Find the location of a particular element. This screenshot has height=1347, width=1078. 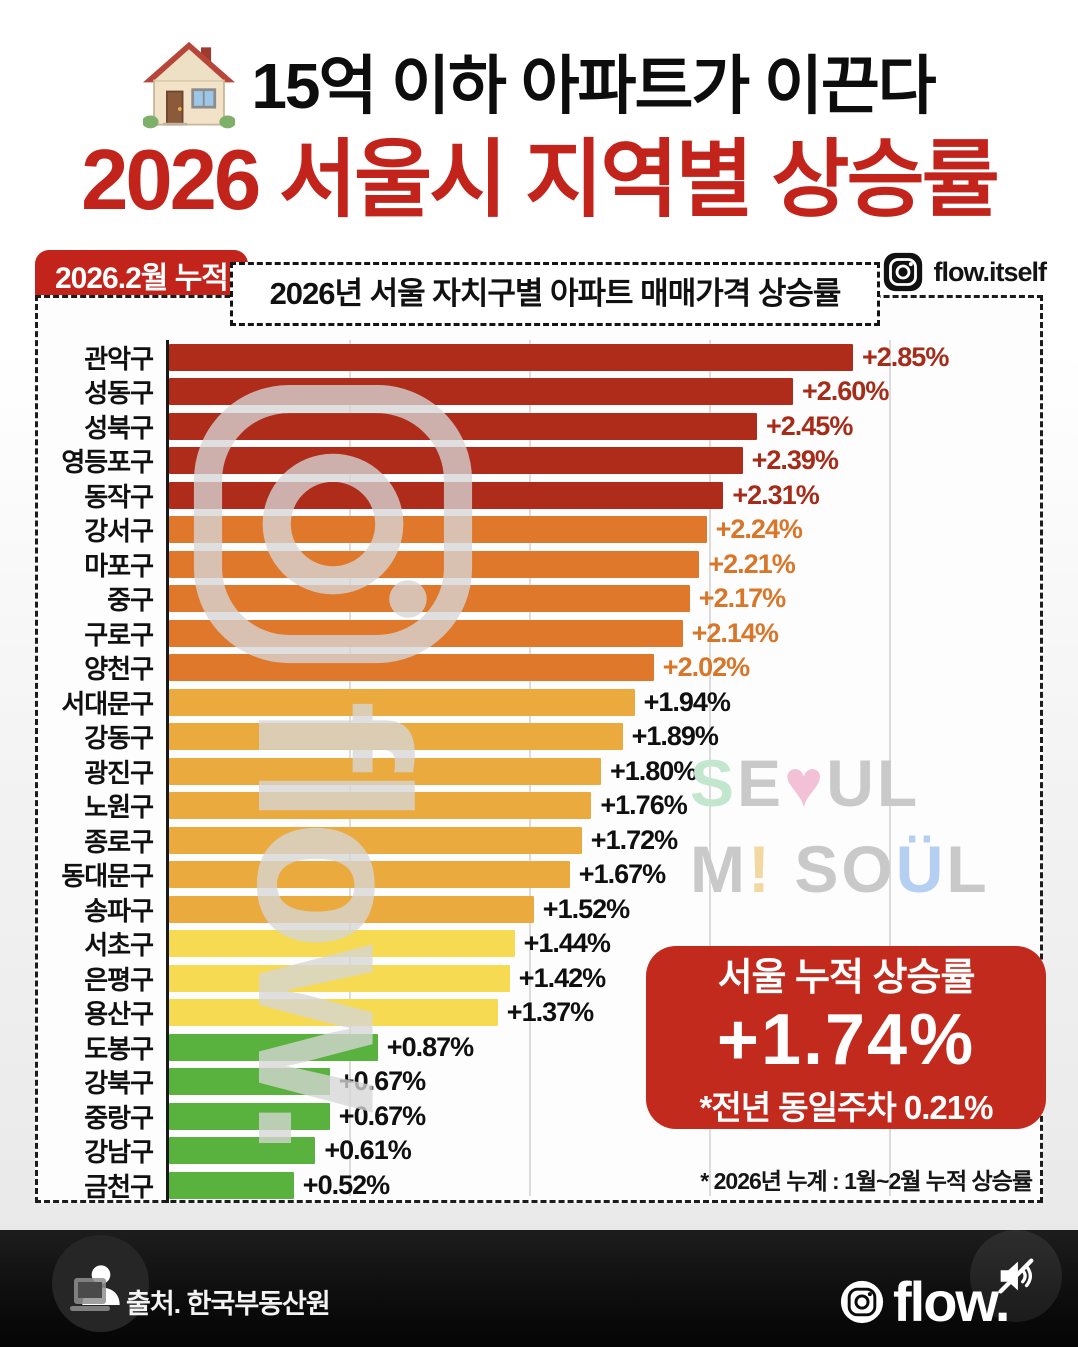

bar-category-label: 노원구 is located at coordinates (119, 807).